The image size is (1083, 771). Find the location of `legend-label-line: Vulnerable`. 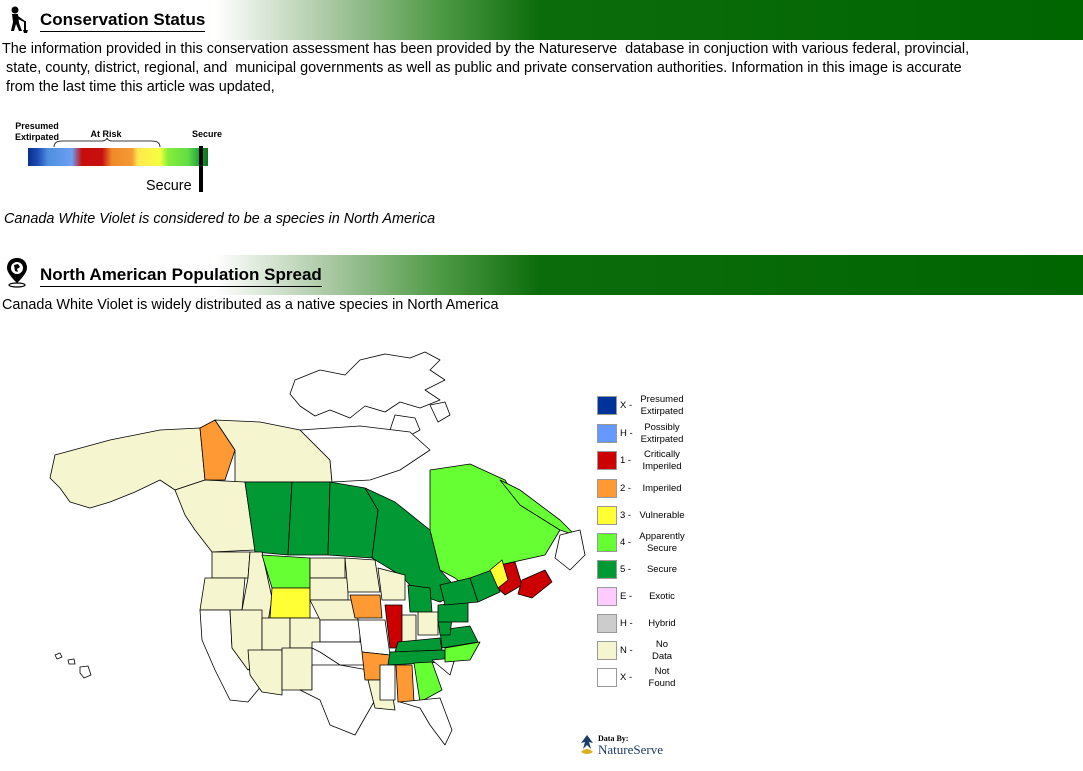

legend-label-line: Vulnerable is located at coordinates (662, 515).